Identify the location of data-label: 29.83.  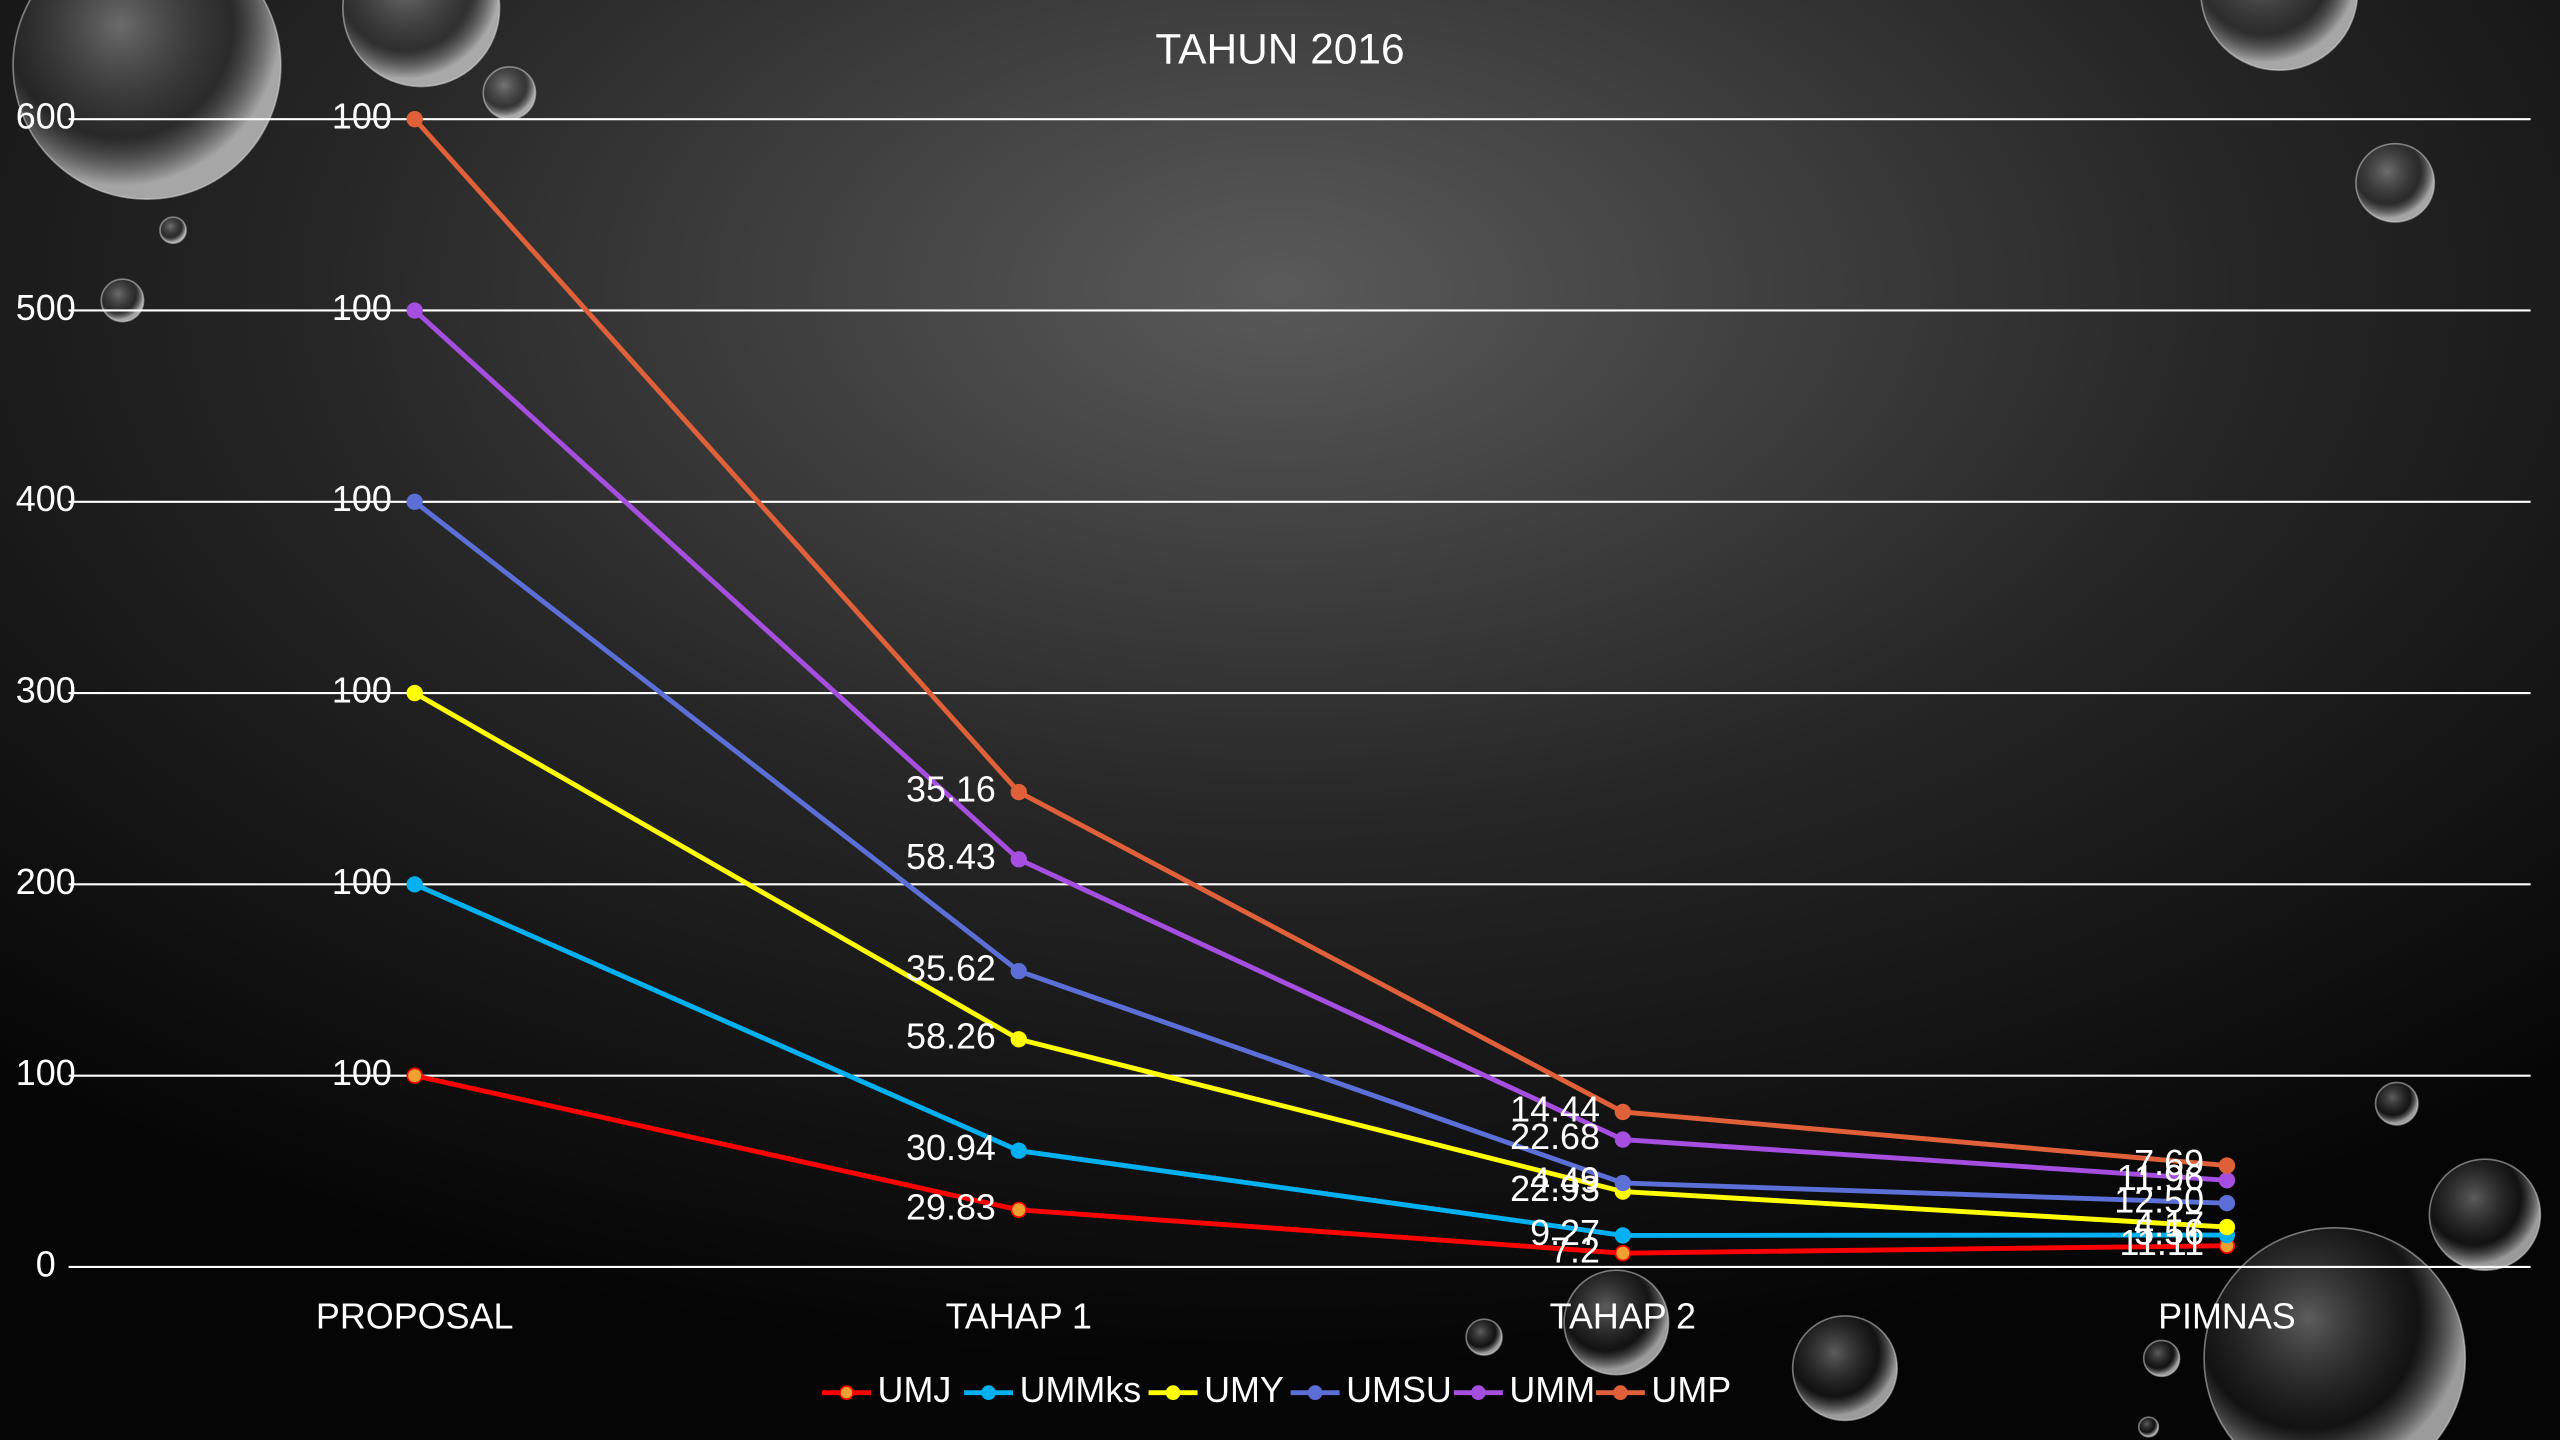
(951, 1206).